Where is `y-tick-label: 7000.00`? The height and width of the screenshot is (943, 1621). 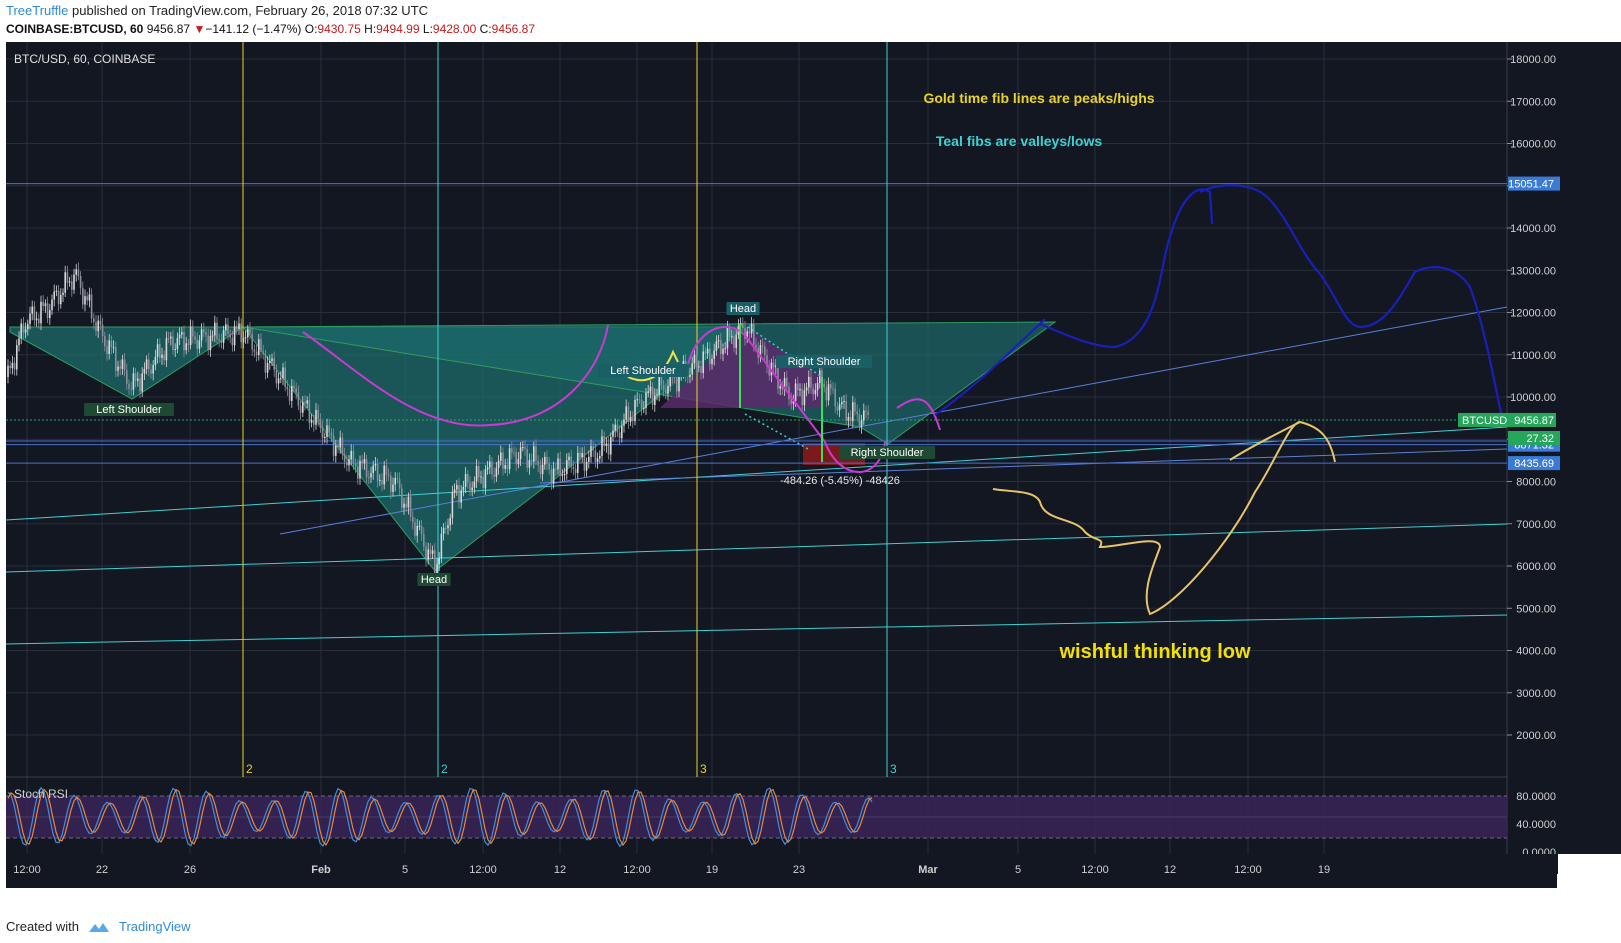 y-tick-label: 7000.00 is located at coordinates (1536, 525).